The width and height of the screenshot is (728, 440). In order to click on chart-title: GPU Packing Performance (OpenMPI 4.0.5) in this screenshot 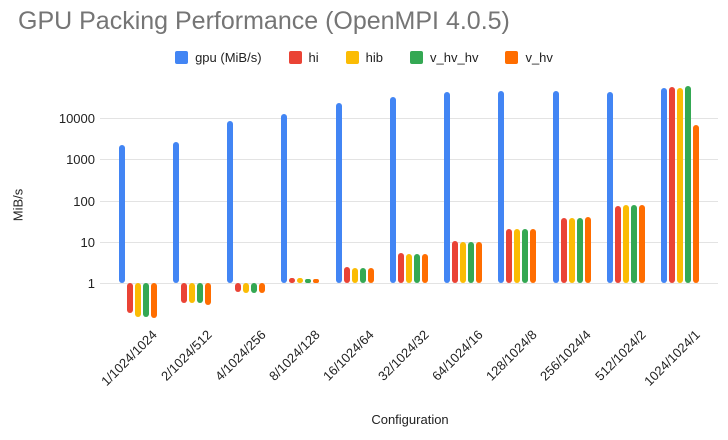, I will do `click(264, 21)`.